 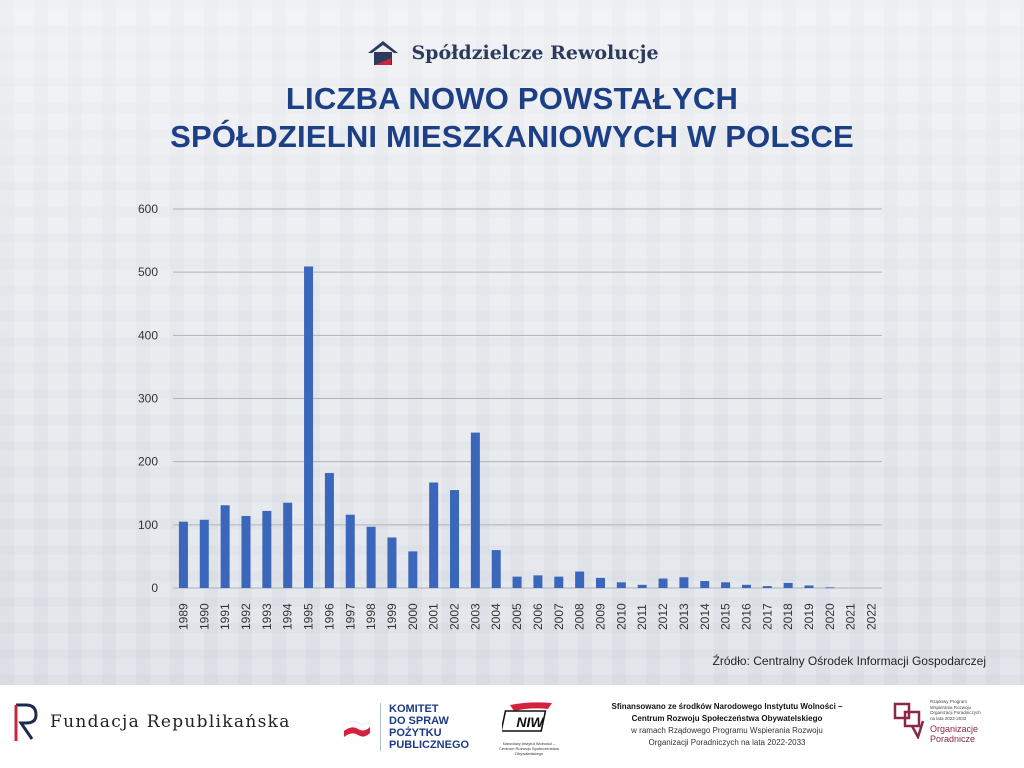 What do you see at coordinates (288, 616) in the screenshot?
I see `x-tick-label: 1994` at bounding box center [288, 616].